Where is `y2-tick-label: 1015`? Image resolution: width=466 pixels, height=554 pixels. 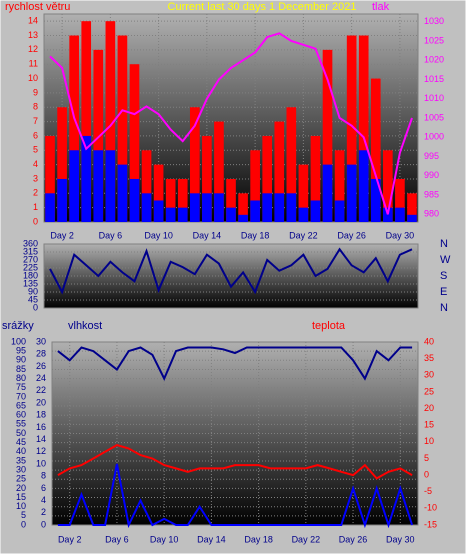
y2-tick-label: 1015 is located at coordinates (434, 79).